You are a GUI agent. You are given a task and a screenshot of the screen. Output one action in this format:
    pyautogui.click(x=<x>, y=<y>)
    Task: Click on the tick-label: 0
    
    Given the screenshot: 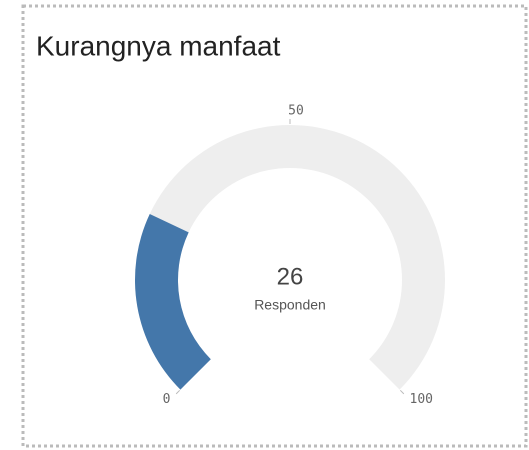 What is the action you would take?
    pyautogui.click(x=167, y=399)
    